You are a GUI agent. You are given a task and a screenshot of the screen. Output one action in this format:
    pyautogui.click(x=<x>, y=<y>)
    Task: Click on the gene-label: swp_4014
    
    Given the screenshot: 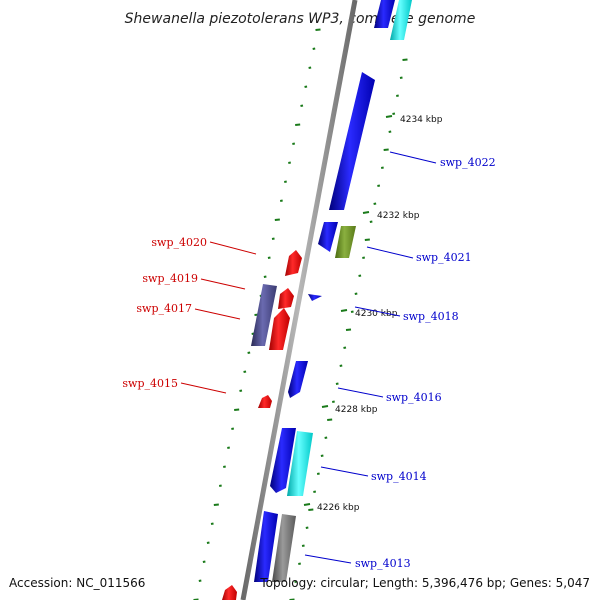 What is the action you would take?
    pyautogui.click(x=399, y=476)
    